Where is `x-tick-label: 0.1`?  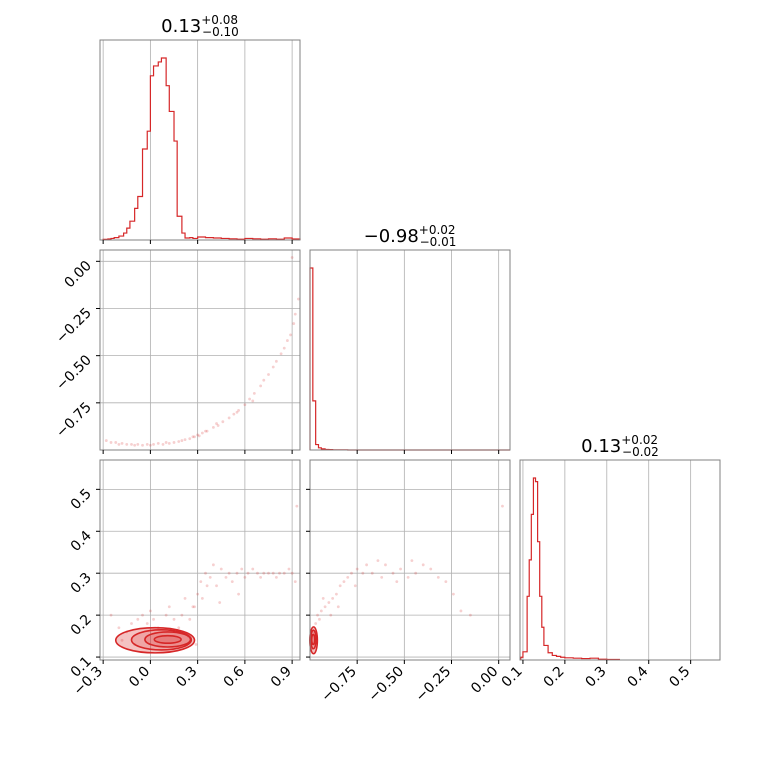
x-tick-label: 0.1 is located at coordinates (512, 677).